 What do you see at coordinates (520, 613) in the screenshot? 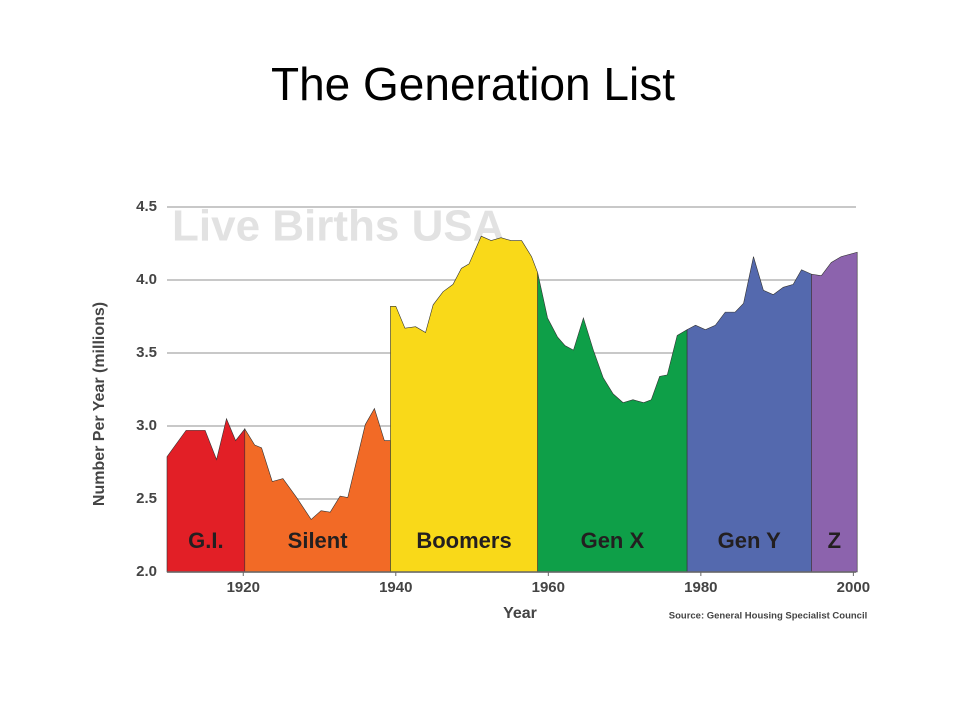
I see `x-axis-label: Year` at bounding box center [520, 613].